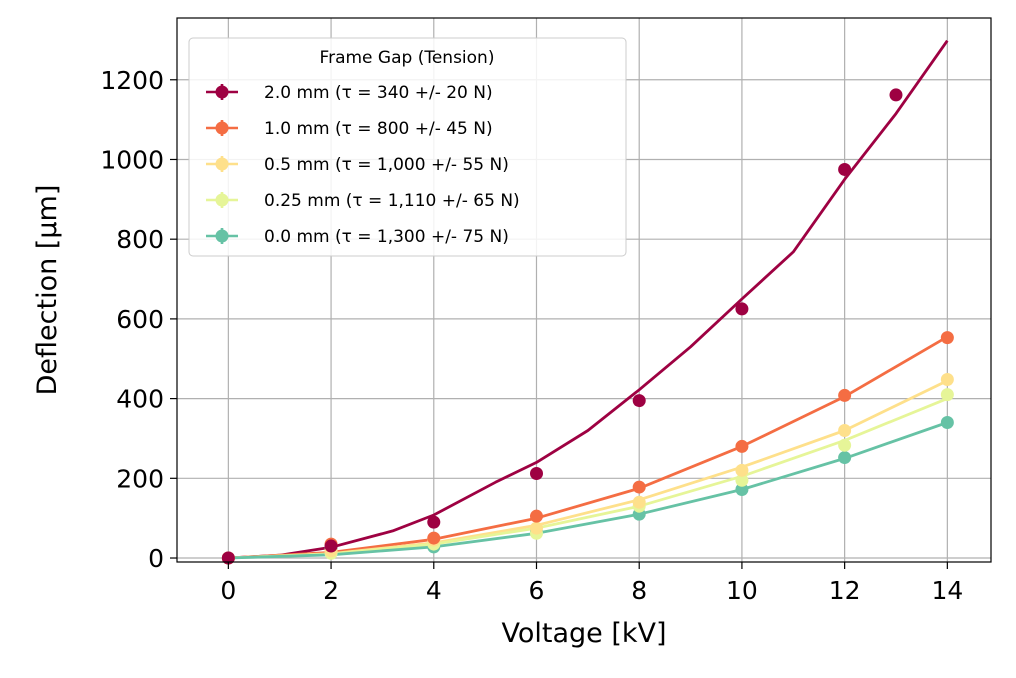 This screenshot has height=678, width=1016. I want to click on fit-curve, so click(588, 490).